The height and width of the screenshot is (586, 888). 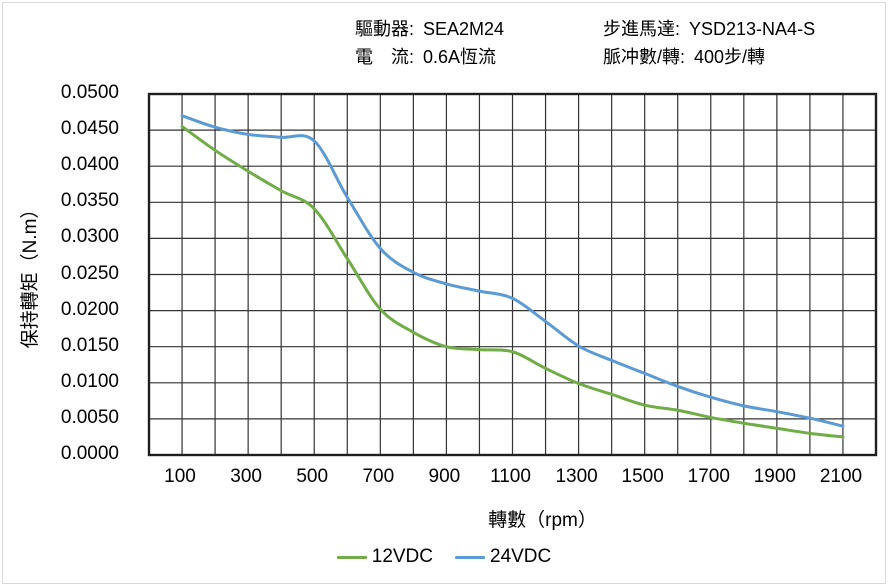 I want to click on driver-info-block: 驅動器: SEA2M24 電 流: 0.6A恆流, so click(x=429, y=43).